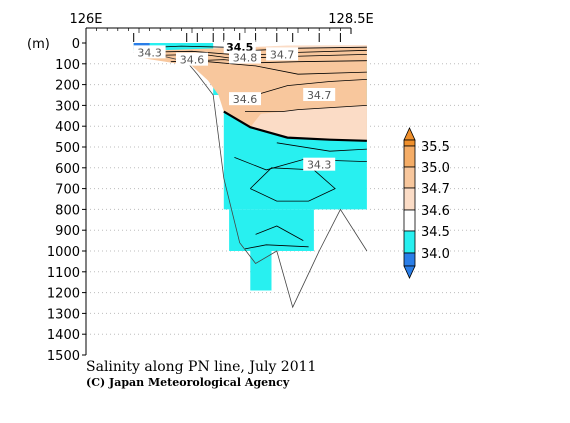 The height and width of the screenshot is (423, 570). I want to click on contour-label-6: 34.6, so click(245, 99).